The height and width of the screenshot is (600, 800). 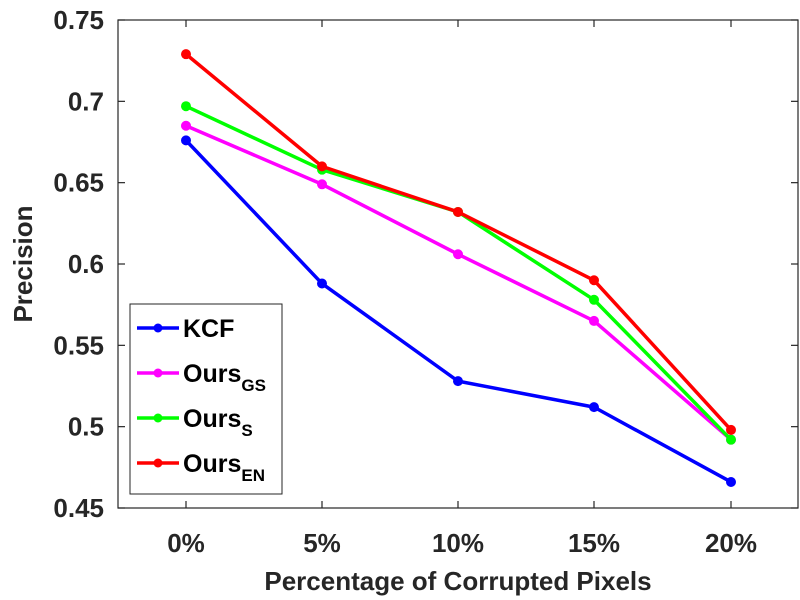 What do you see at coordinates (206, 399) in the screenshot?
I see `legend: KCF OursGS OursS OursEN` at bounding box center [206, 399].